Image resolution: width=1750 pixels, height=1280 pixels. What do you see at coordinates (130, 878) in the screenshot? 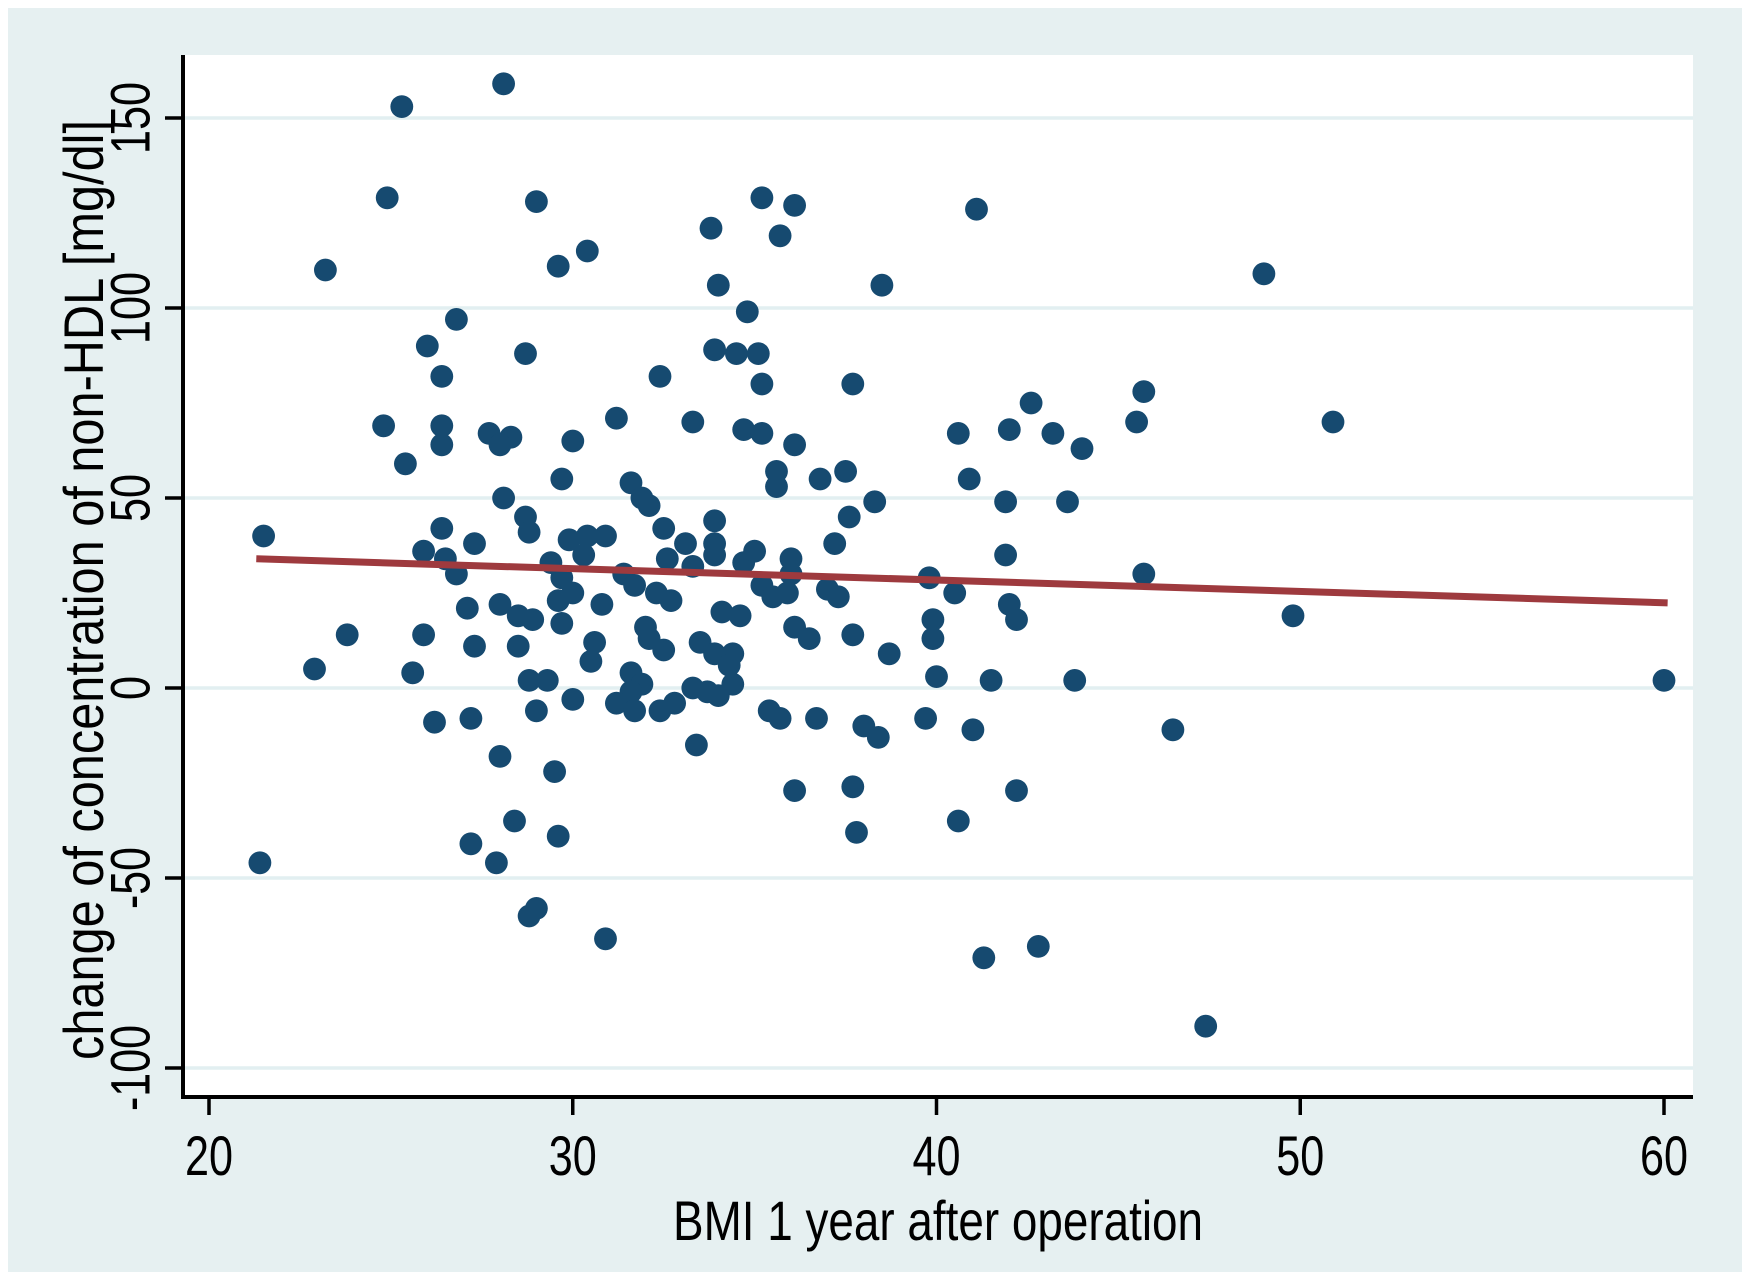
I see `y-tick-label: -50` at bounding box center [130, 878].